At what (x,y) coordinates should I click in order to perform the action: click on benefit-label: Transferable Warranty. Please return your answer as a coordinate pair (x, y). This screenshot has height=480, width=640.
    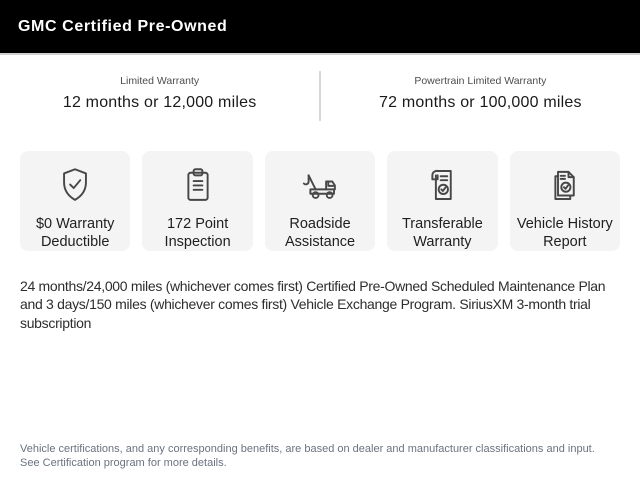
    Looking at the image, I should click on (442, 232).